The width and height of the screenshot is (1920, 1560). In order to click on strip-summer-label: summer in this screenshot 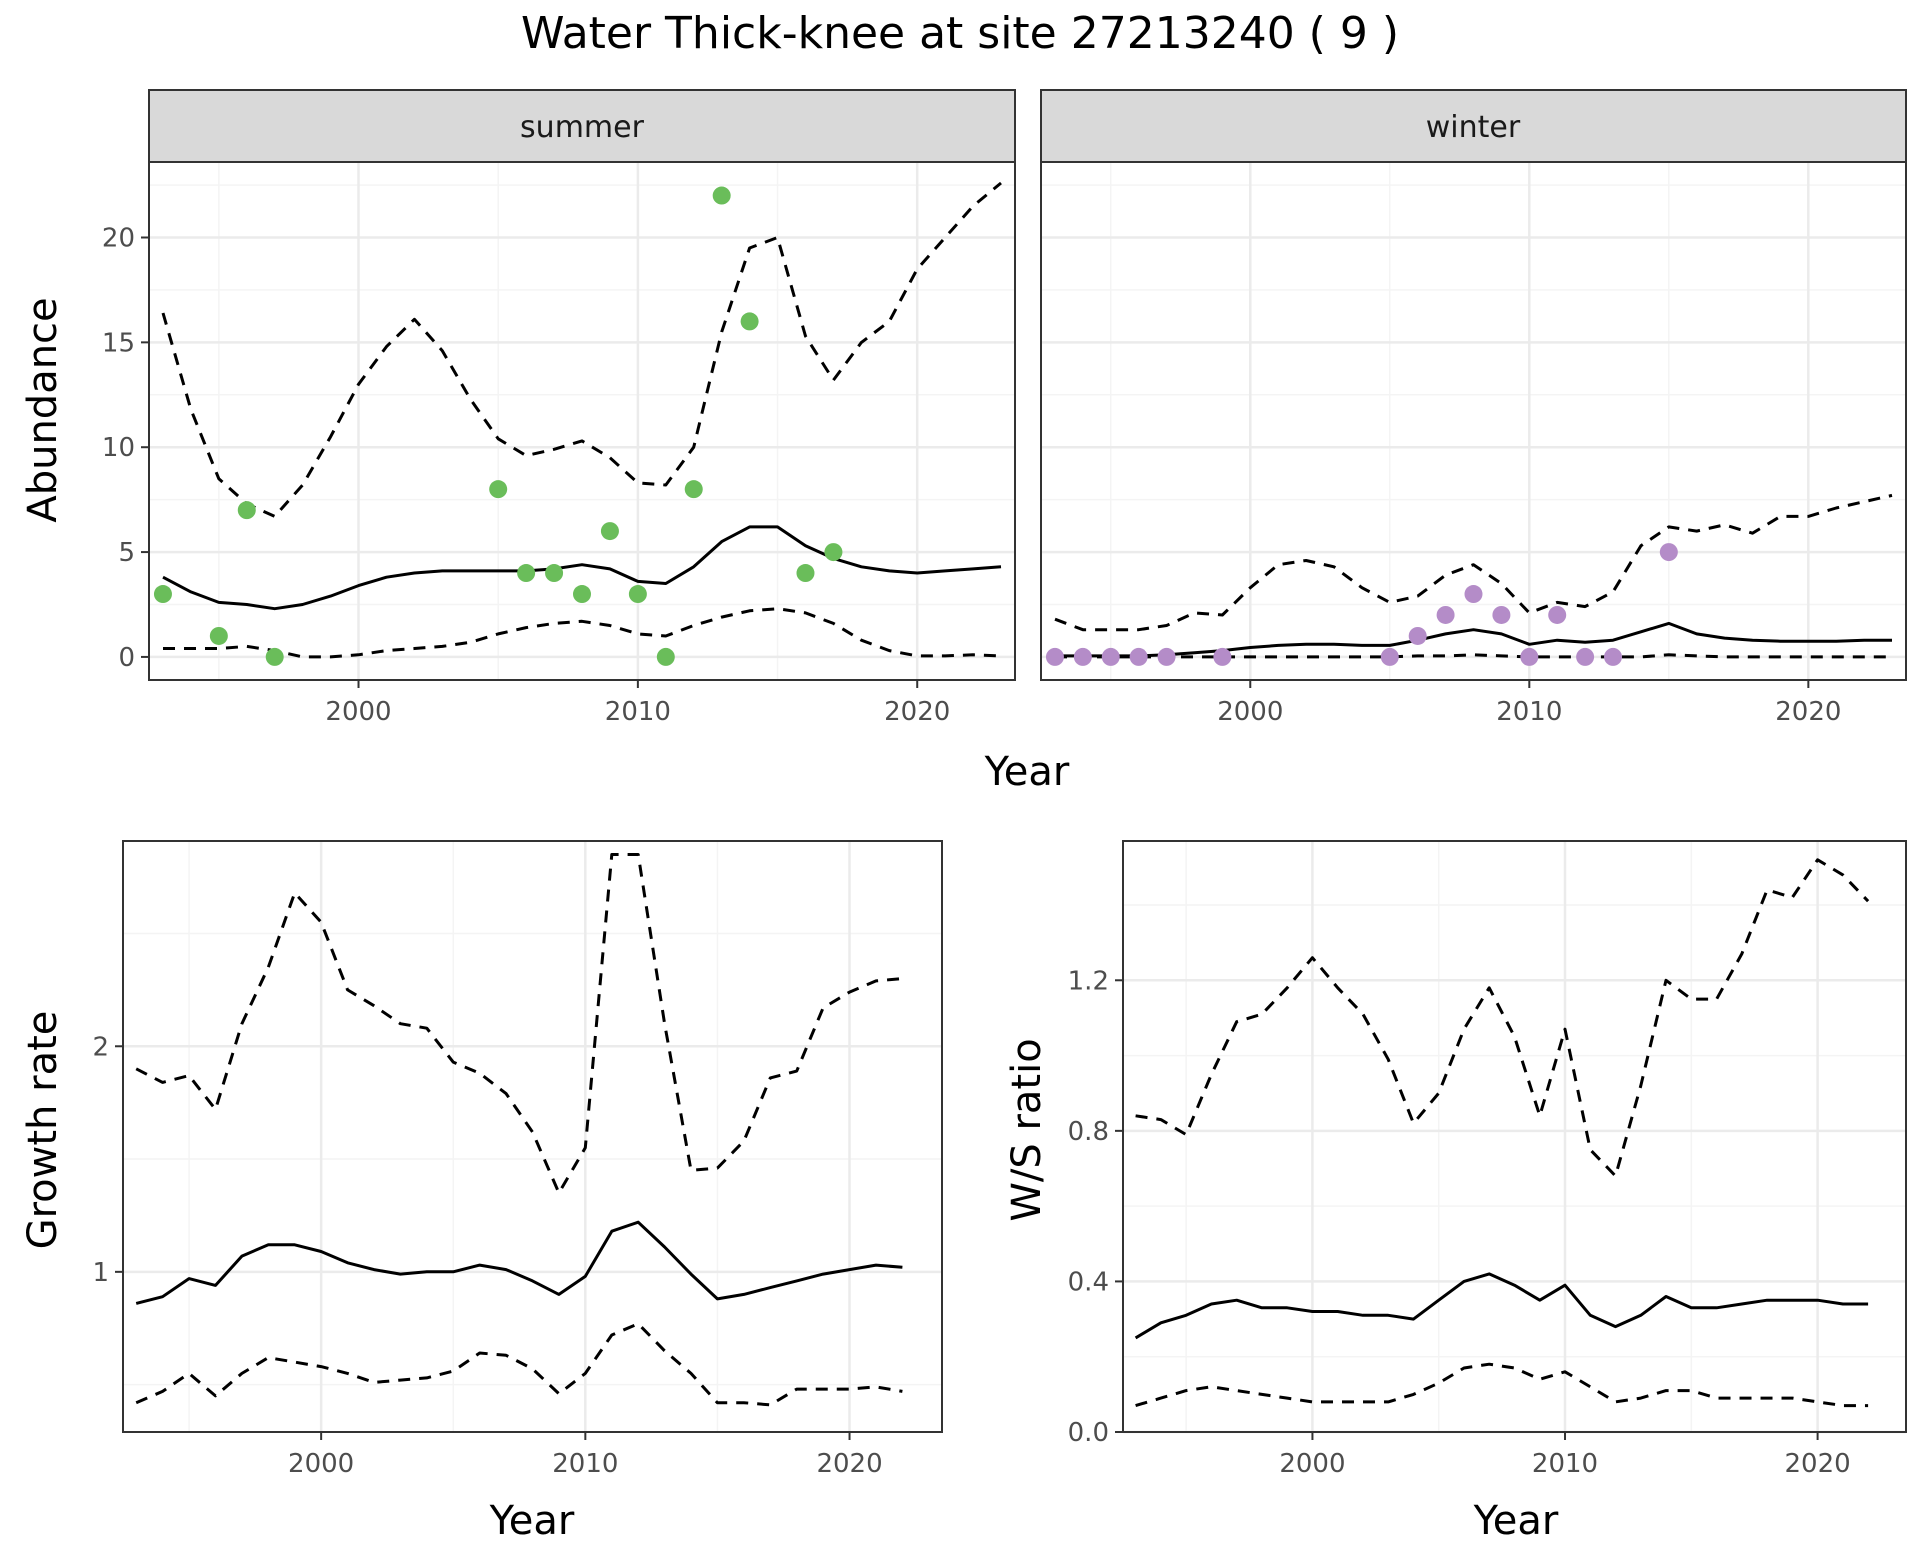, I will do `click(582, 127)`.